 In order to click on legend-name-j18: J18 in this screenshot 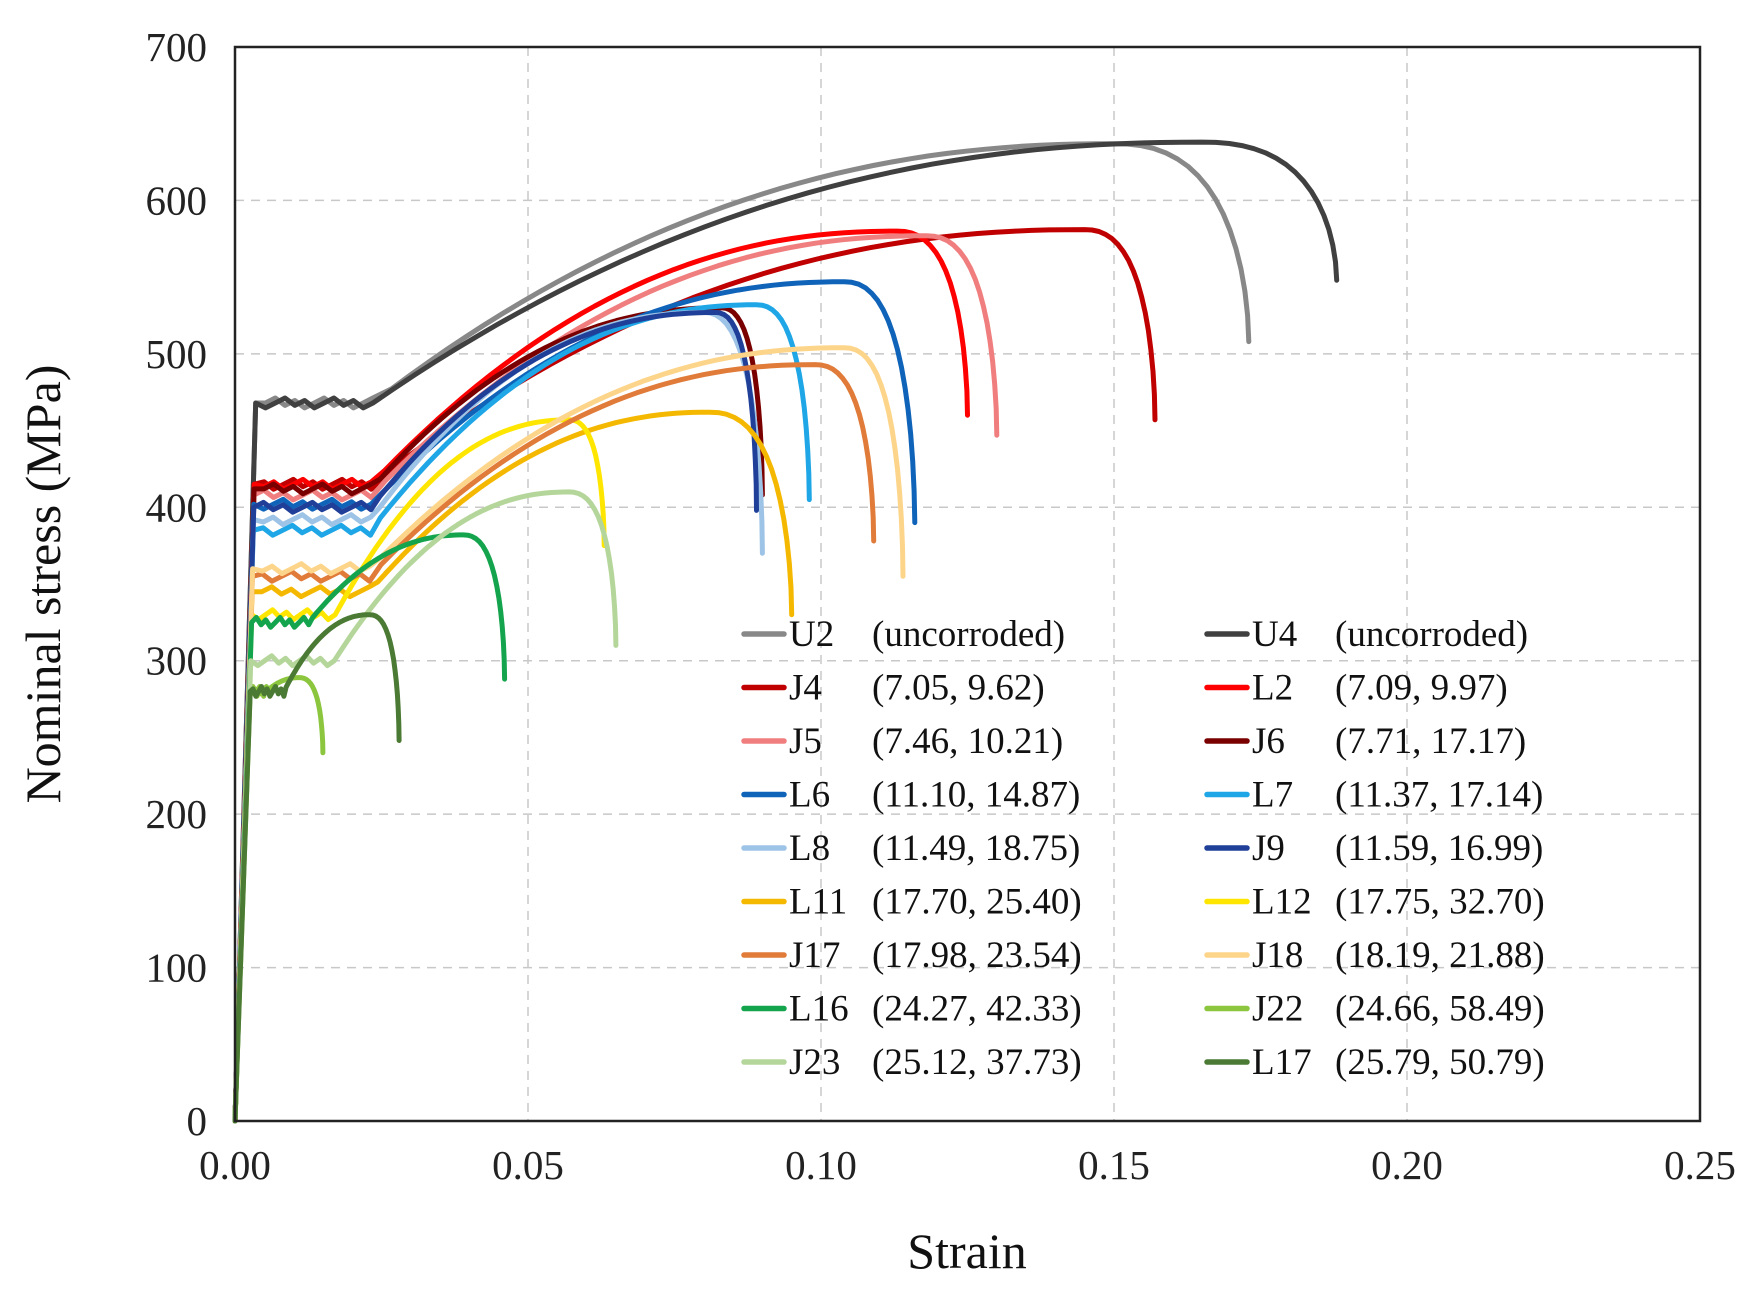, I will do `click(1277, 955)`.